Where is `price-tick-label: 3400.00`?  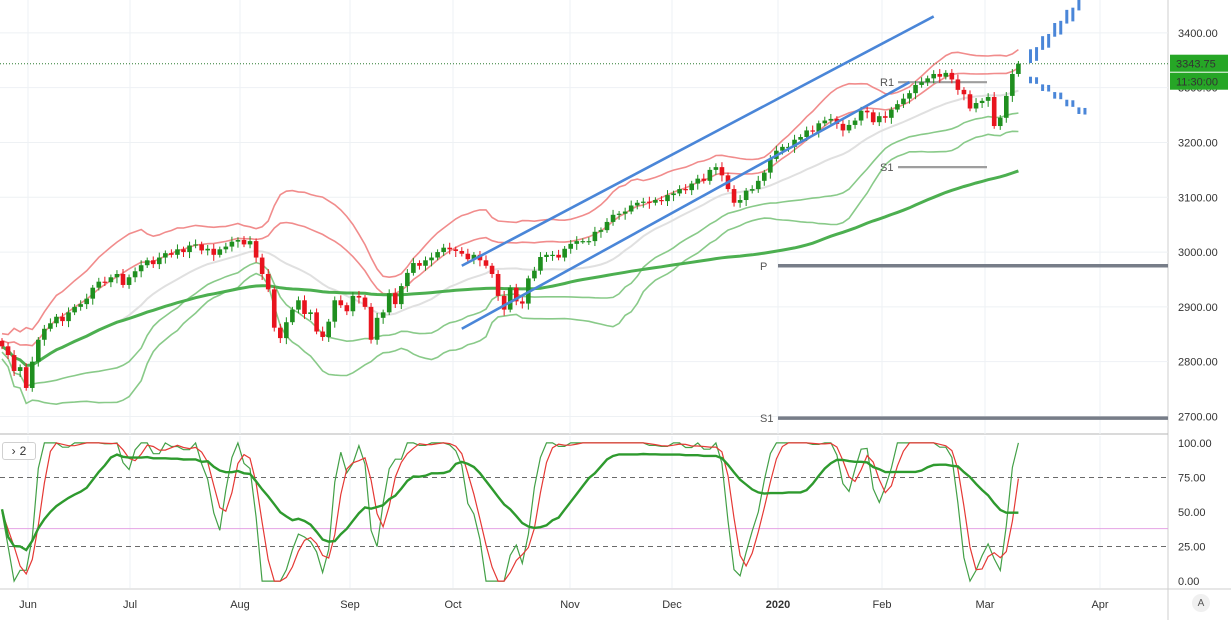 price-tick-label: 3400.00 is located at coordinates (1198, 34).